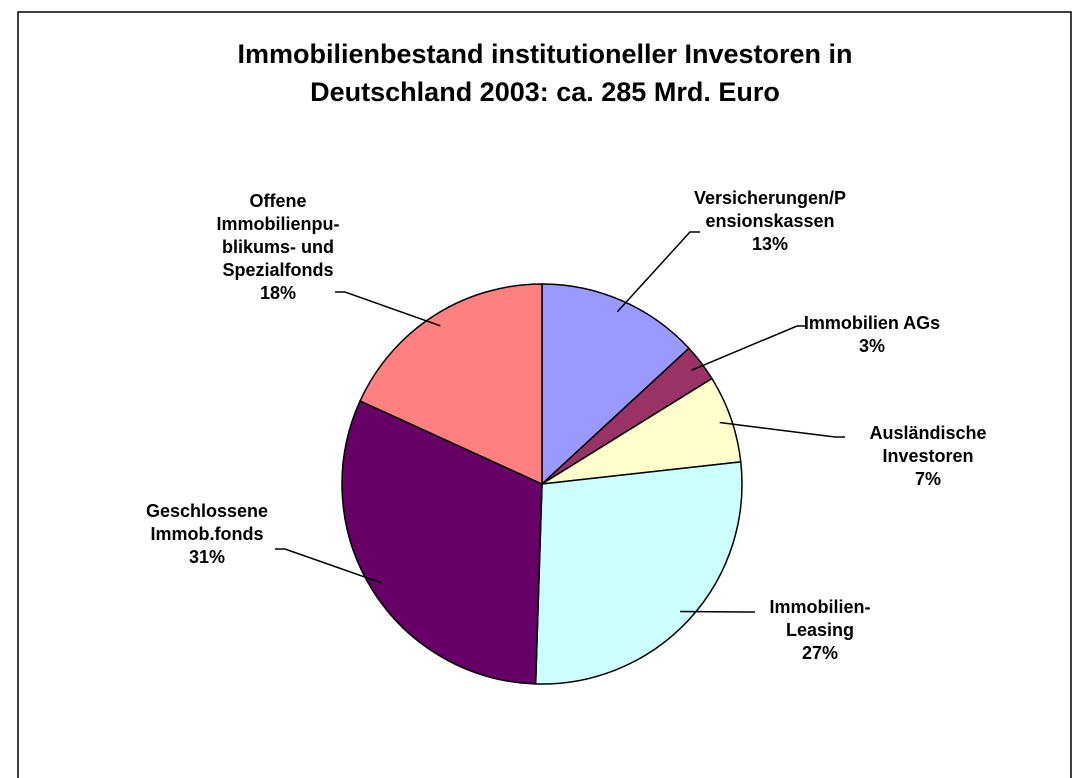  Describe the element at coordinates (770, 244) in the screenshot. I see `value-label: 13%` at that location.